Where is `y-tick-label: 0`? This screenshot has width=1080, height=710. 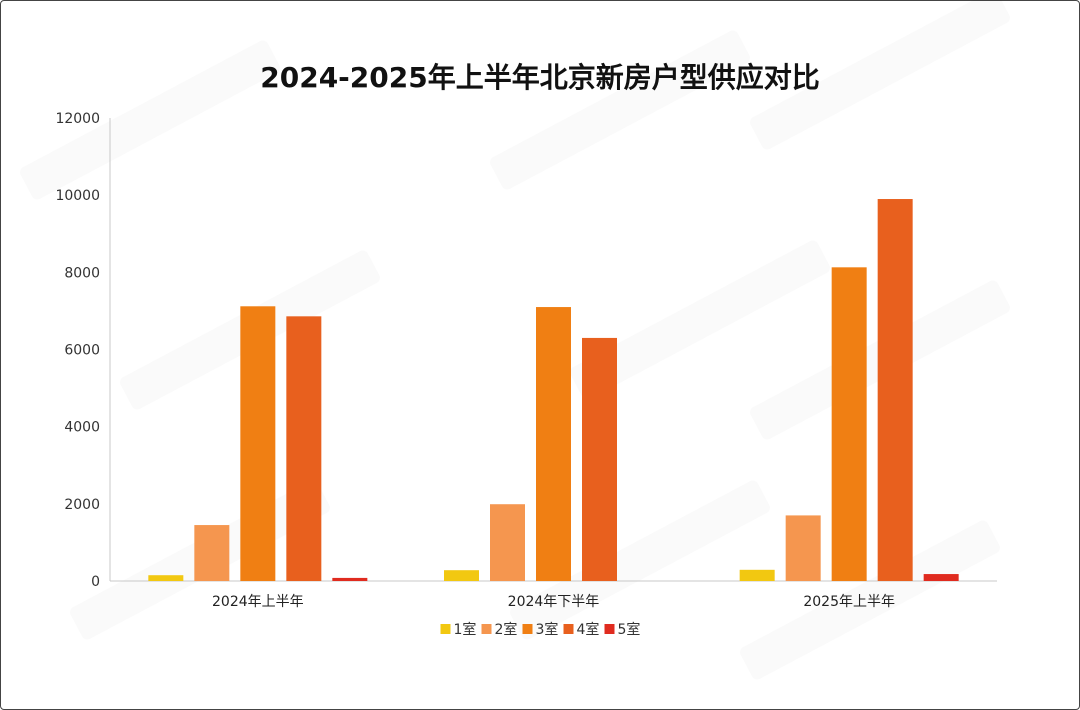 y-tick-label: 0 is located at coordinates (95, 582).